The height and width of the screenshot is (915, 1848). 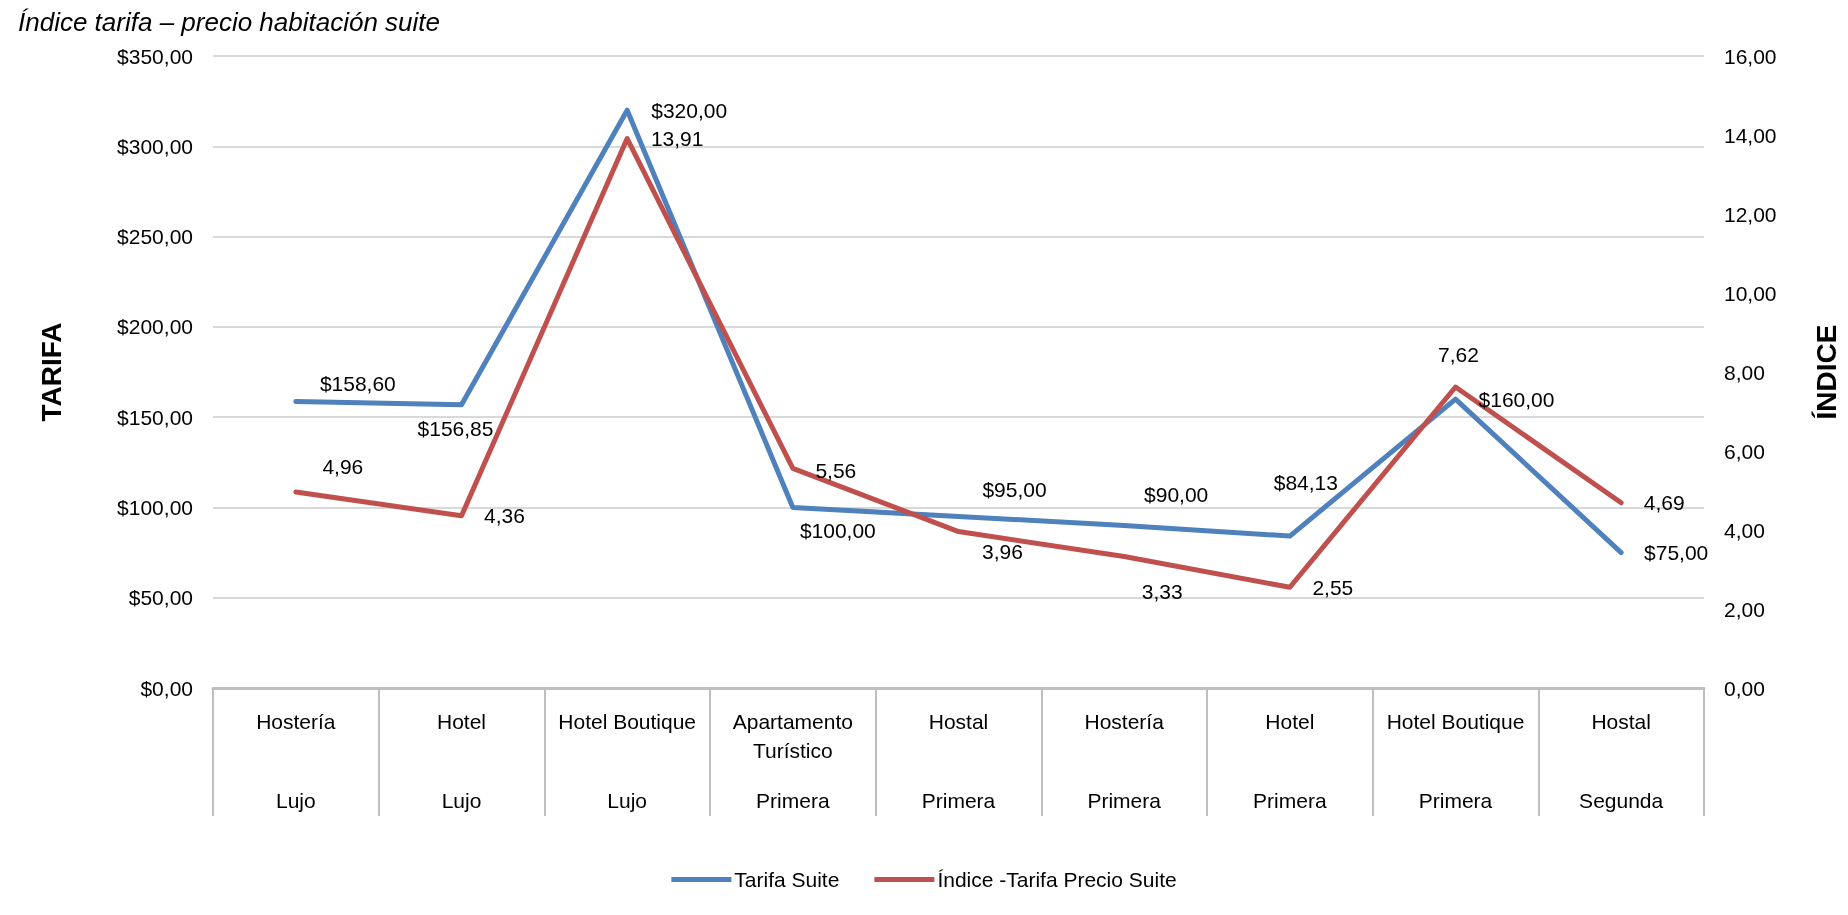 I want to click on y-tick-label: $350,00, so click(x=155, y=56).